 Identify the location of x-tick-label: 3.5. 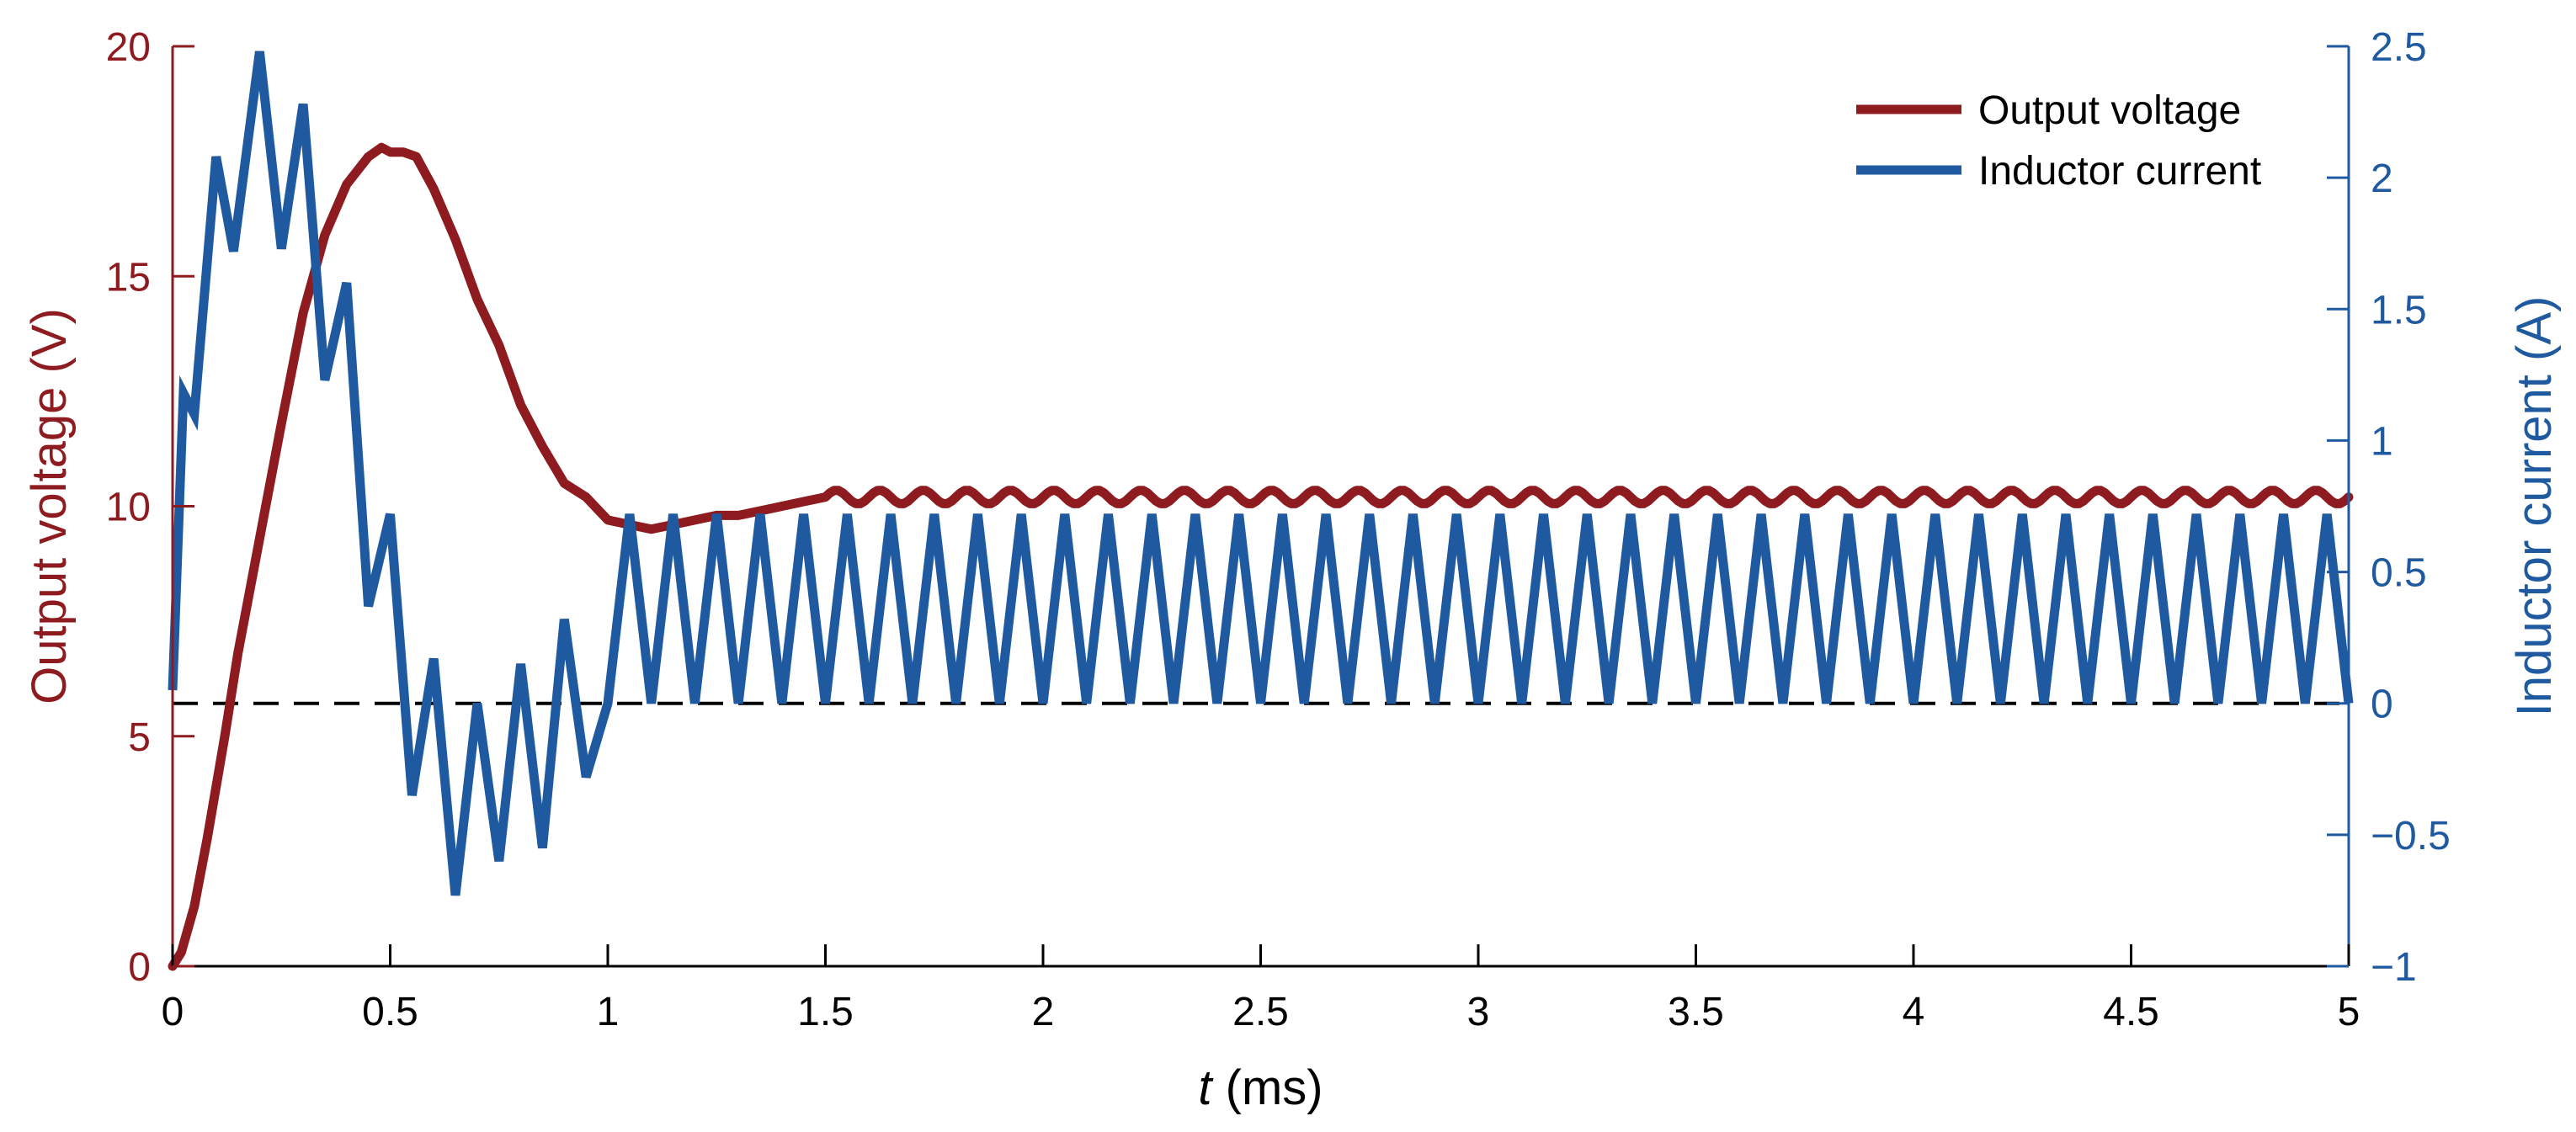
(1696, 1012).